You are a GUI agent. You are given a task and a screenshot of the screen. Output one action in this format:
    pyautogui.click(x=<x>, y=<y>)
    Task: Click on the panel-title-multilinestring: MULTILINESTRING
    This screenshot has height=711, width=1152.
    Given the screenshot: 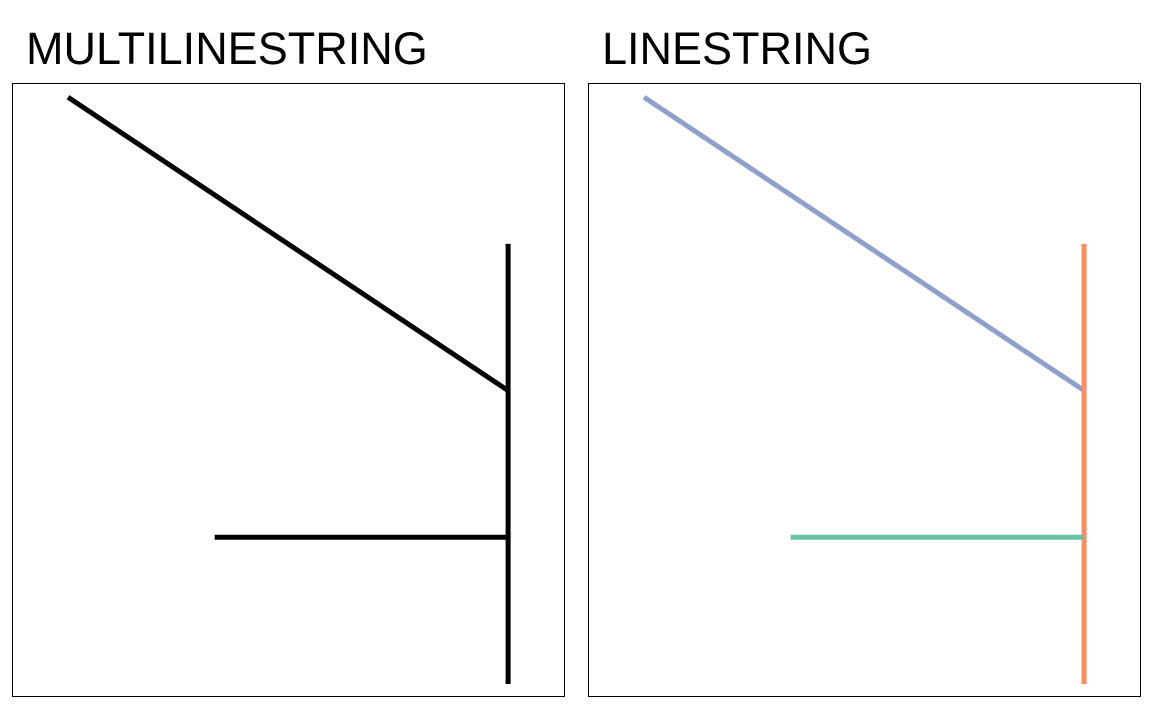 What is the action you would take?
    pyautogui.click(x=227, y=48)
    